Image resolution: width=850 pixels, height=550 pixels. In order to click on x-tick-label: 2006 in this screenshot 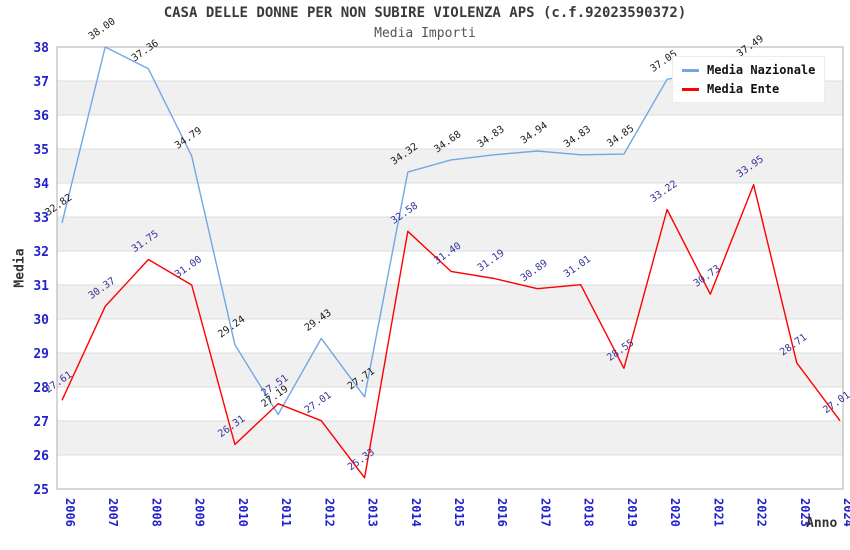, I will do `click(70, 512)`.